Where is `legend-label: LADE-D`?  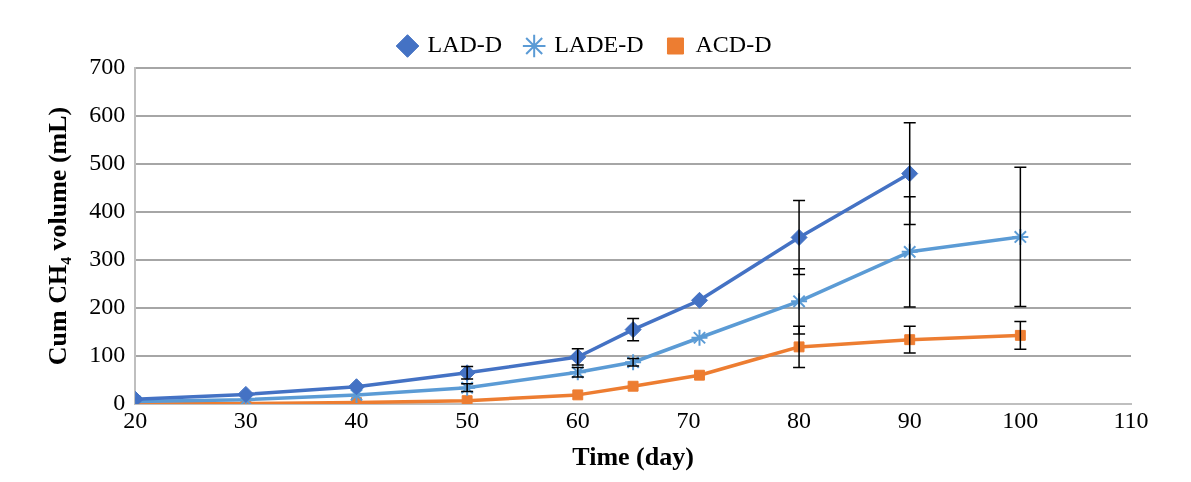
legend-label: LADE-D is located at coordinates (599, 44).